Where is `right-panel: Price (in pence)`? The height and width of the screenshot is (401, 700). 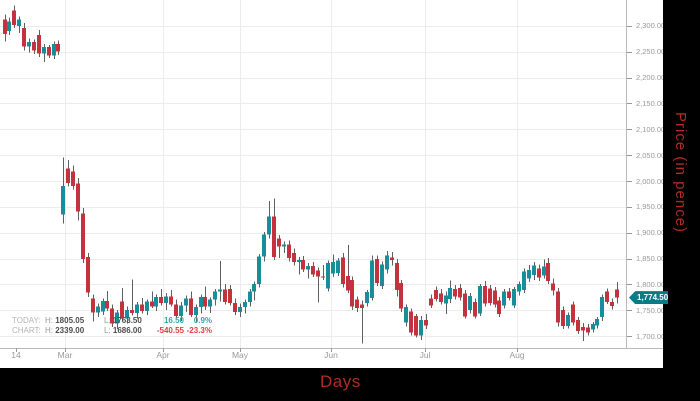
right-panel: Price (in pence) is located at coordinates (681, 200).